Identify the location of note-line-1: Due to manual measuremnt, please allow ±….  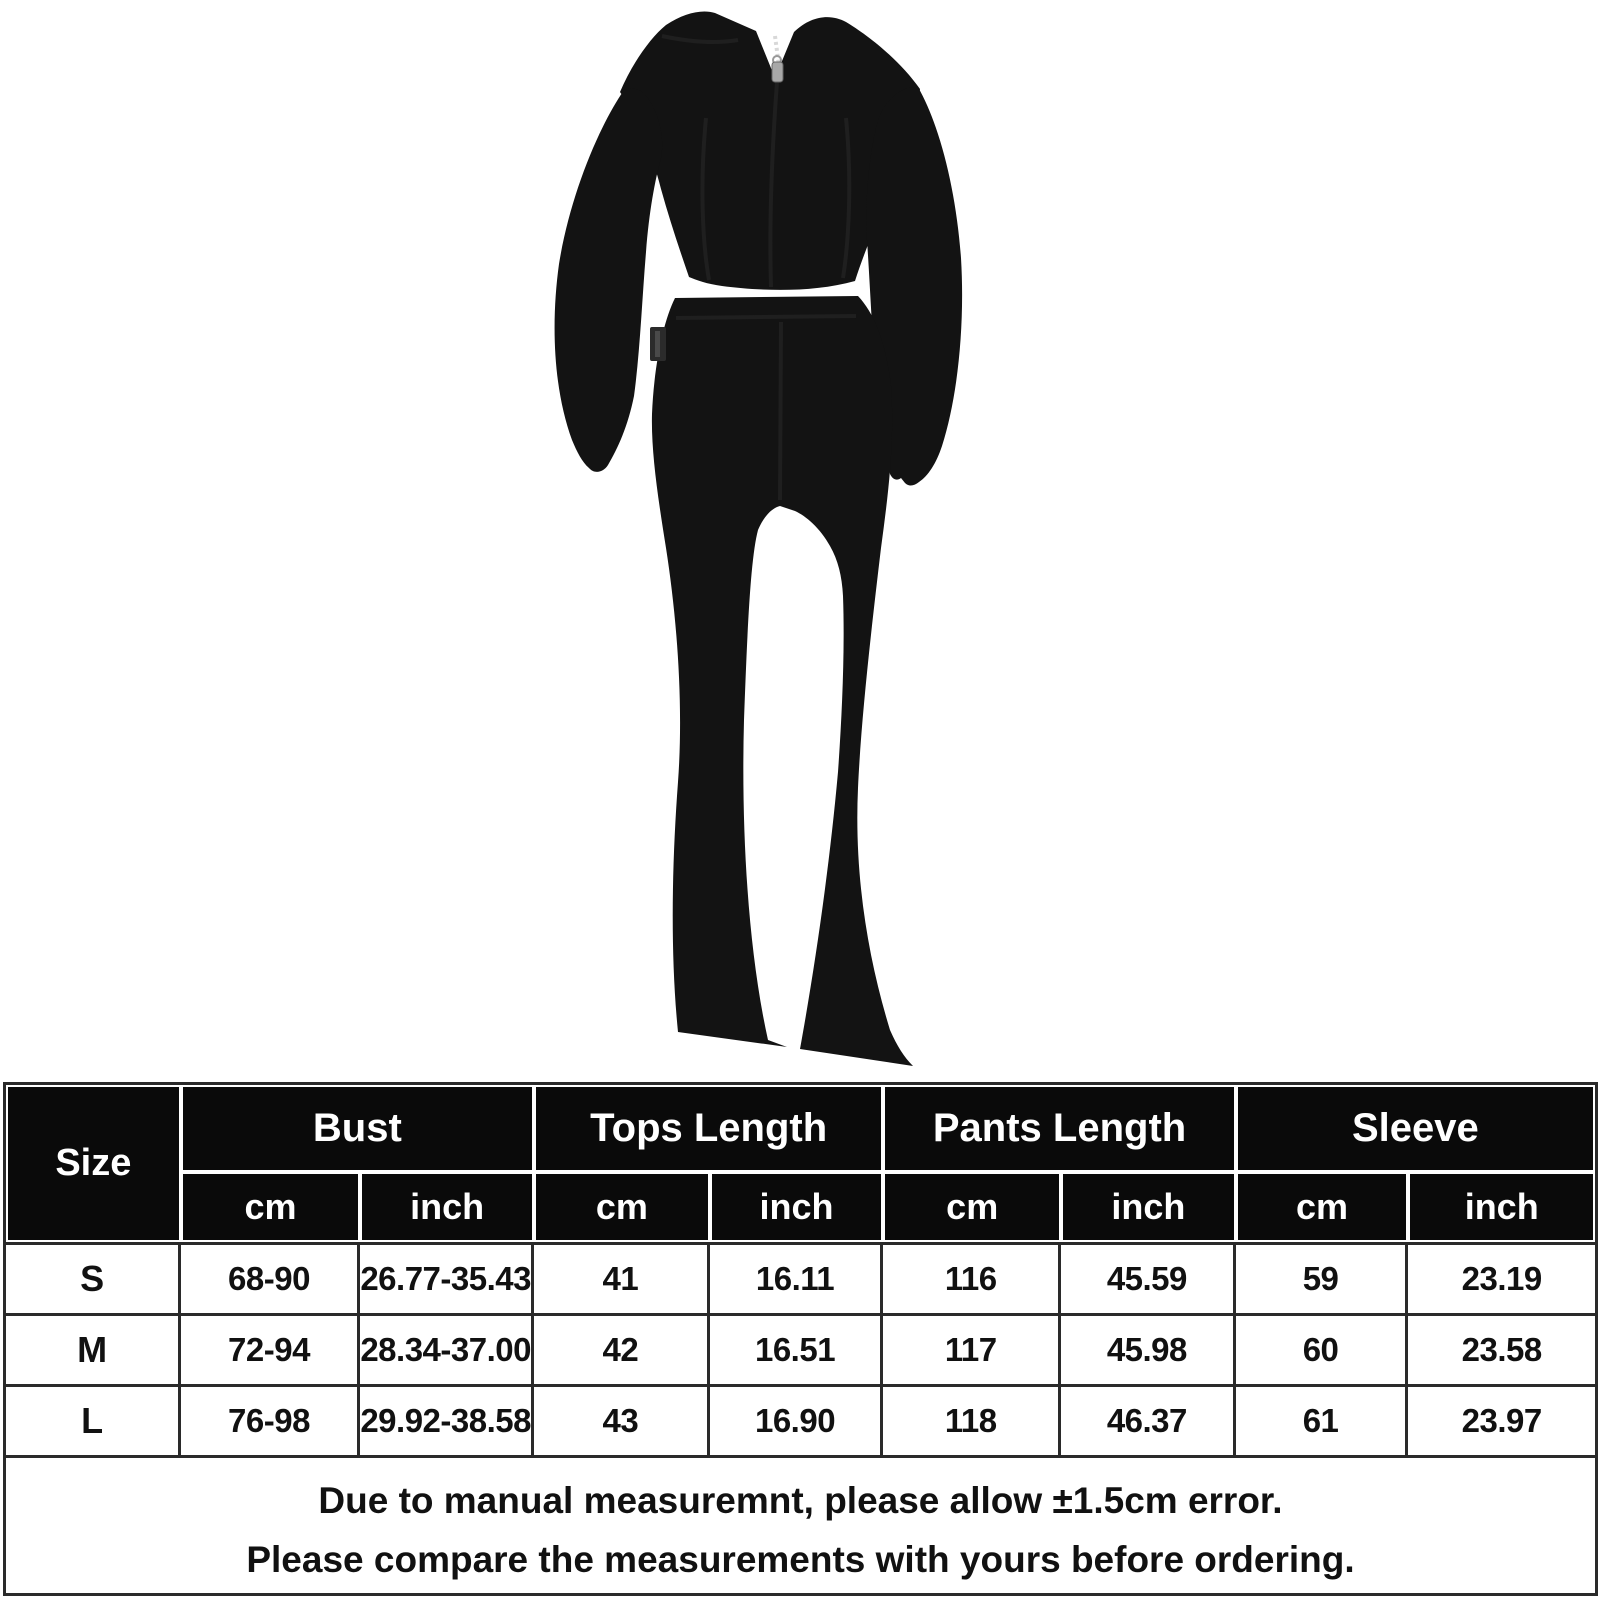
(800, 1501).